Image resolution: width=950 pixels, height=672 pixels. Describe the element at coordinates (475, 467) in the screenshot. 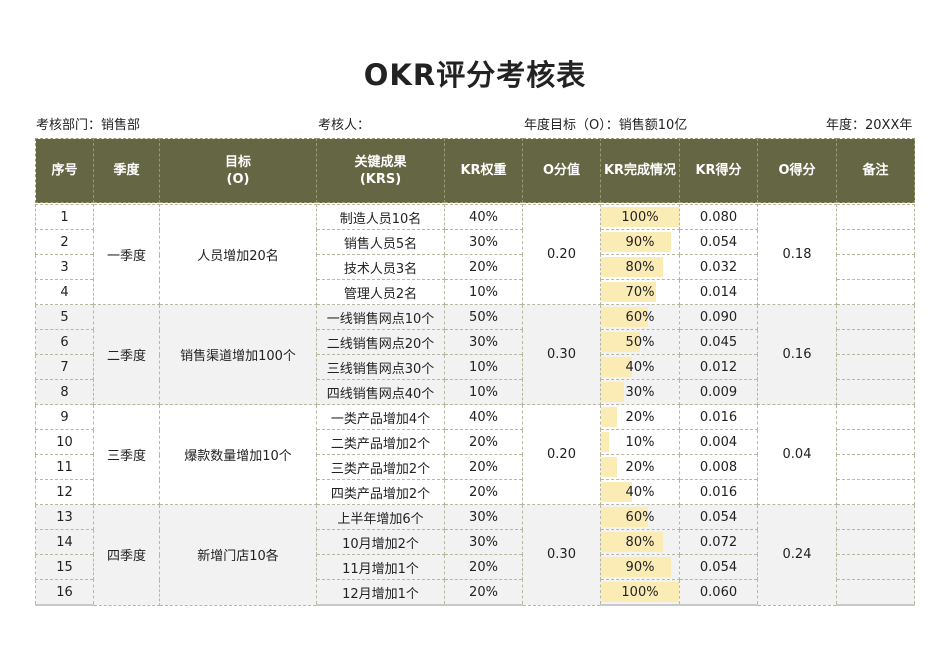

I see `table-row: 11 三类产品增加2个 20% 20% 0.008` at that location.